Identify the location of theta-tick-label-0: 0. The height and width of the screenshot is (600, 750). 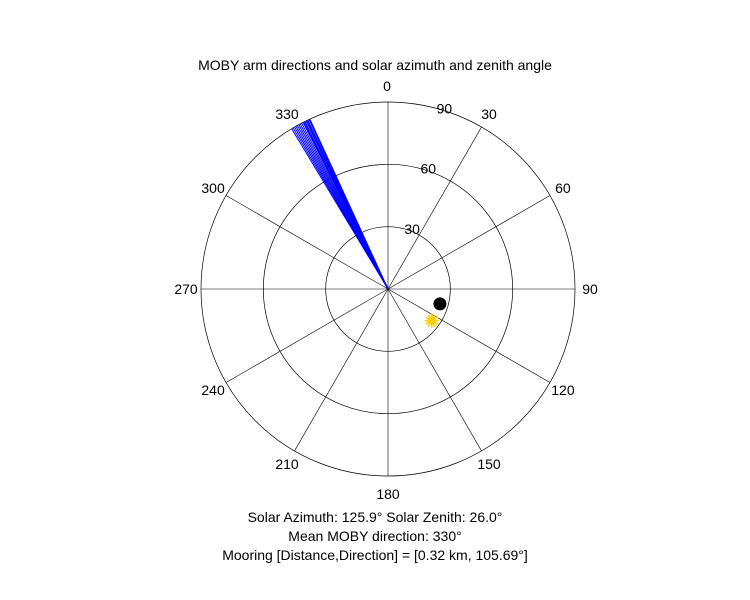
(387, 86).